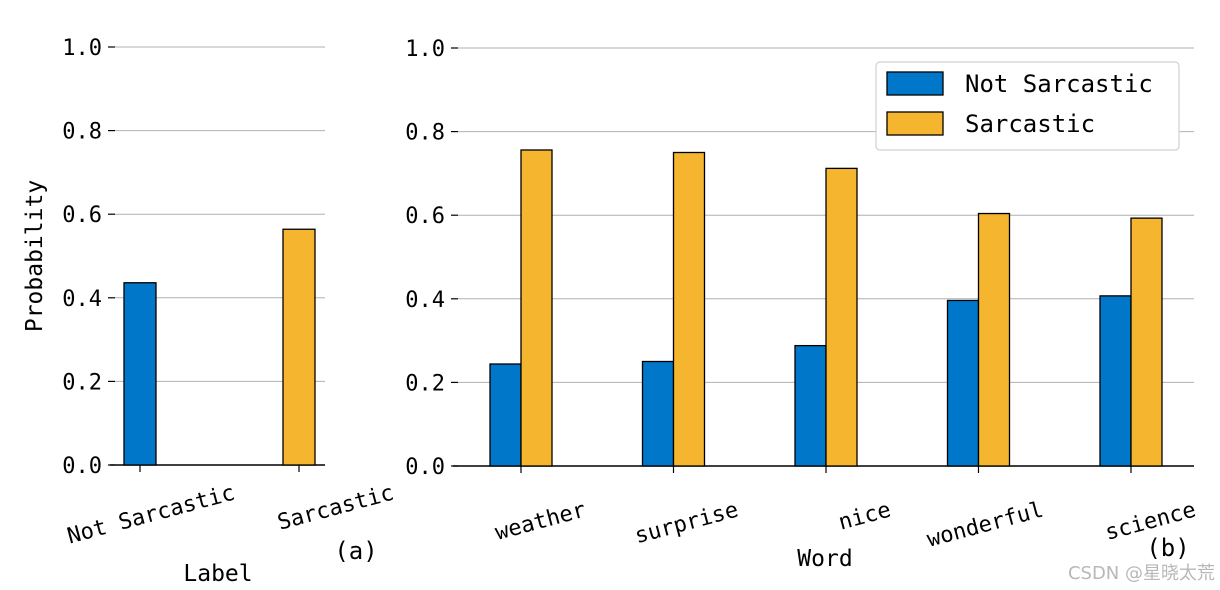  What do you see at coordinates (1141, 573) in the screenshot?
I see `watermark: CSDN @星晓太荒` at bounding box center [1141, 573].